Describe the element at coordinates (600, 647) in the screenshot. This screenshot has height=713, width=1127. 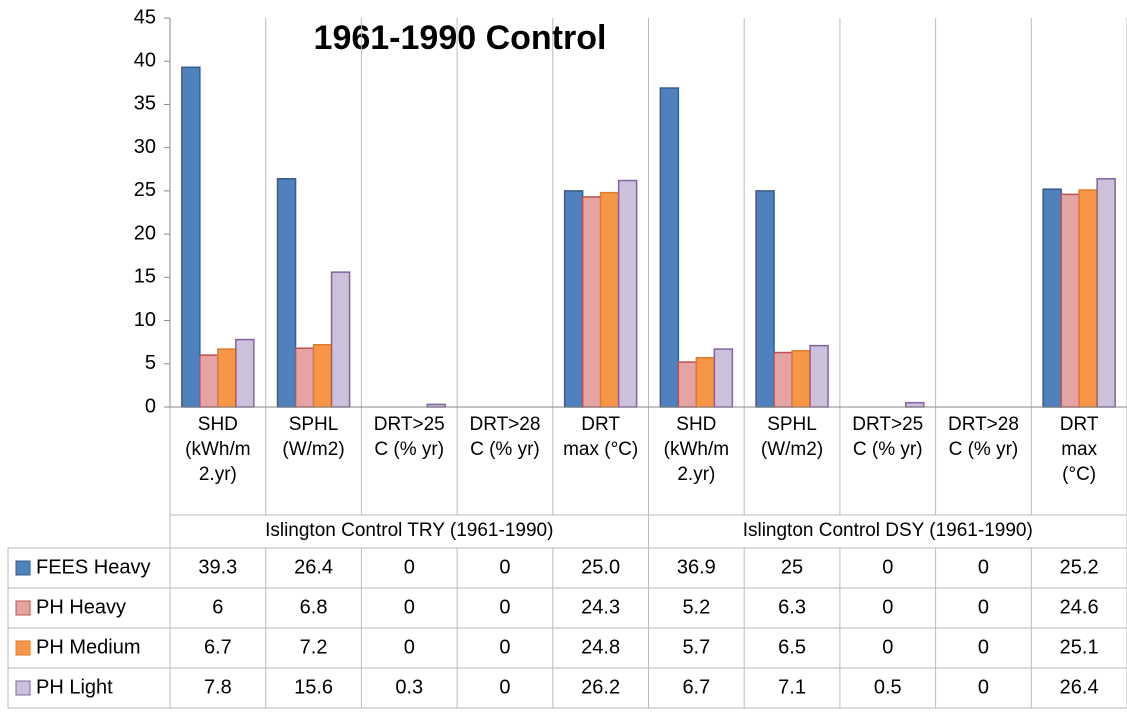
I see `table-cell: 24.8` at that location.